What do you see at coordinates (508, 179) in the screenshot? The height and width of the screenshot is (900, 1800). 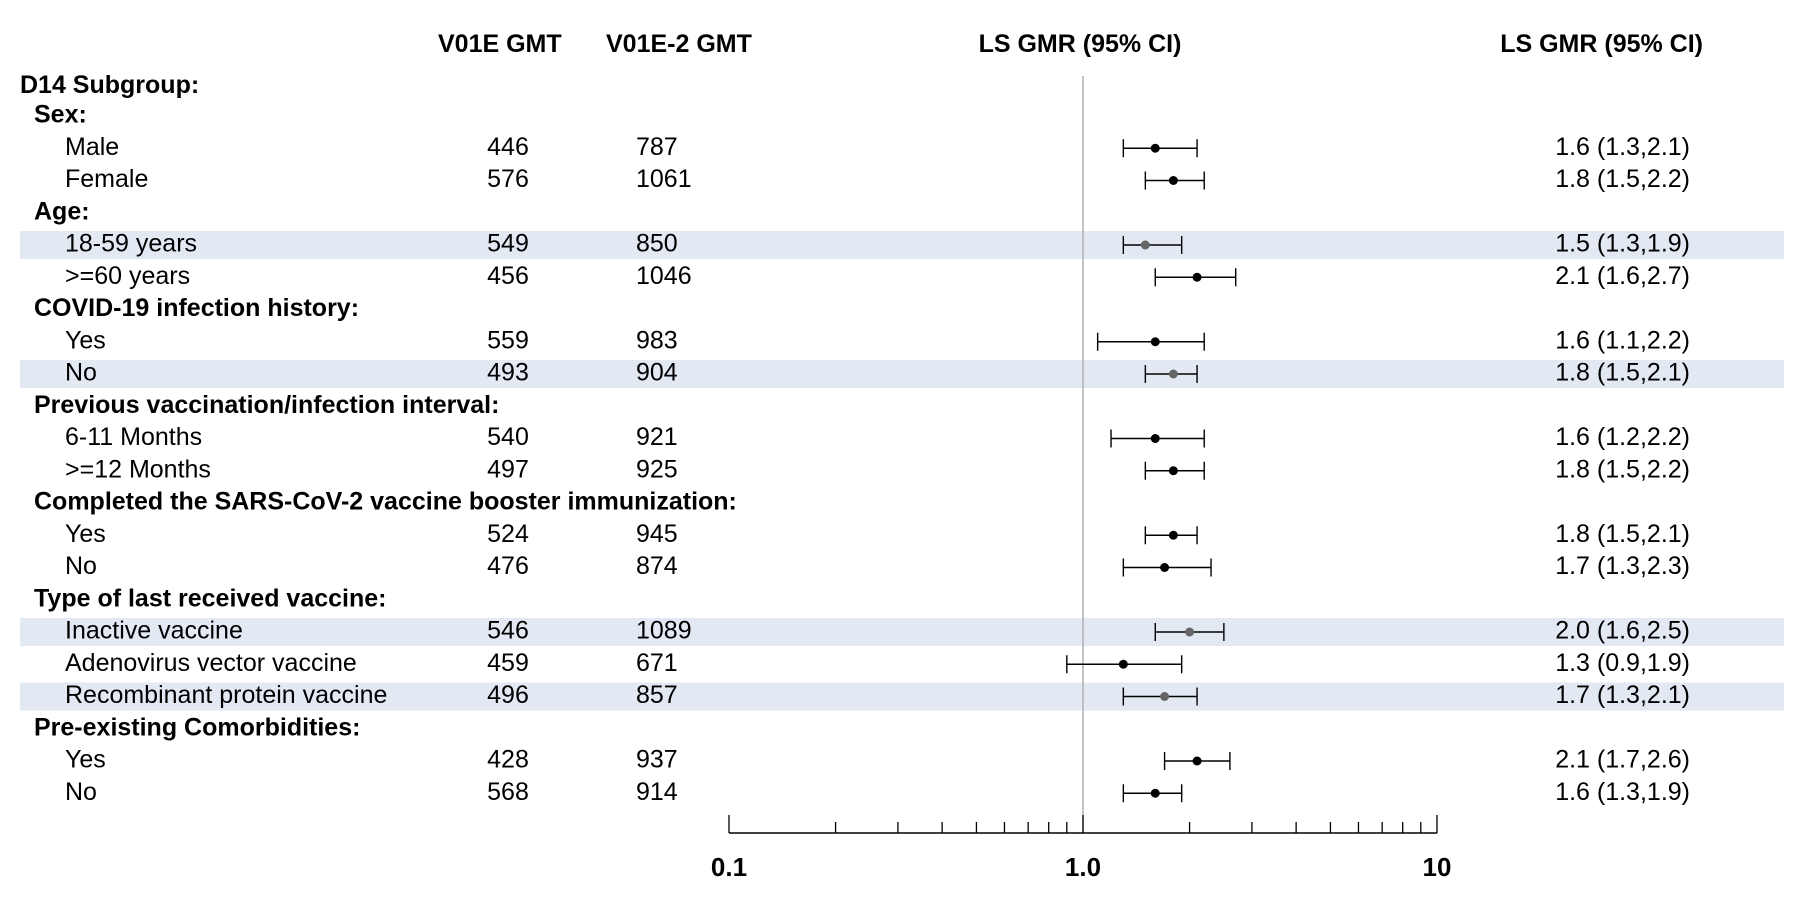 I see `v01e-gmt-value: 576` at bounding box center [508, 179].